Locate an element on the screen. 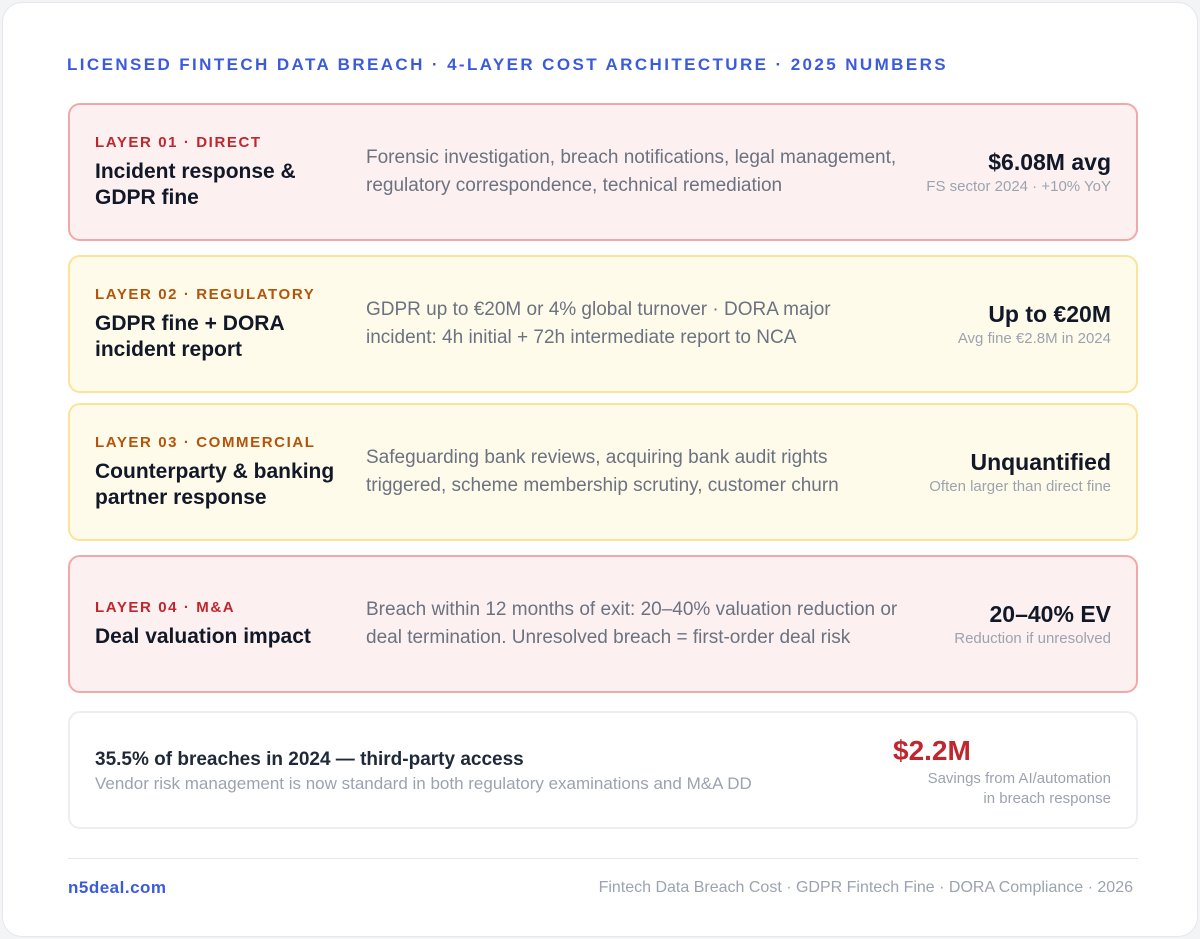 Image resolution: width=1200 pixels, height=939 pixels. summary-note-line2: in breach response is located at coordinates (1047, 798).